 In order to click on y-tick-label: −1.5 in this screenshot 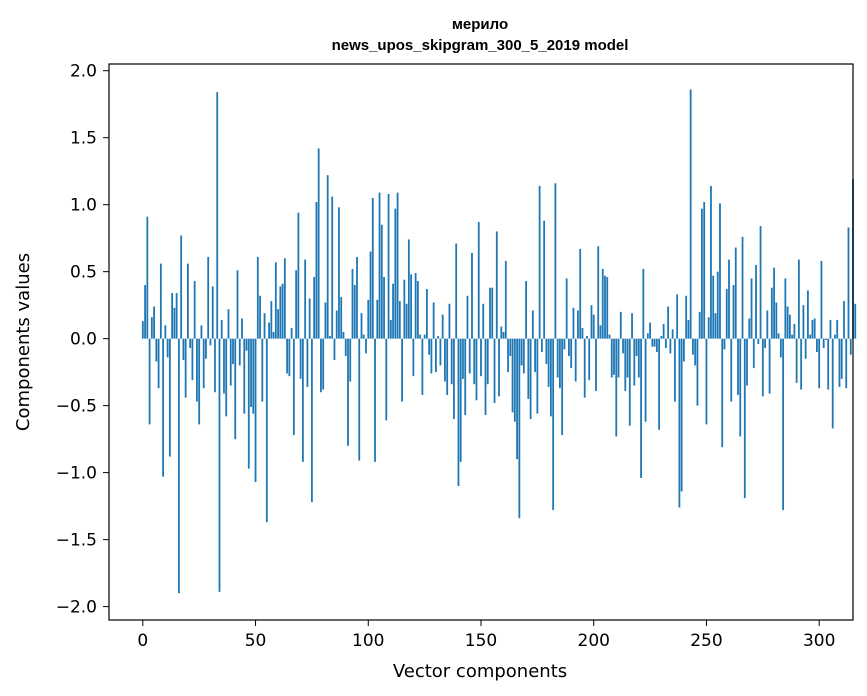, I will do `click(76, 541)`.